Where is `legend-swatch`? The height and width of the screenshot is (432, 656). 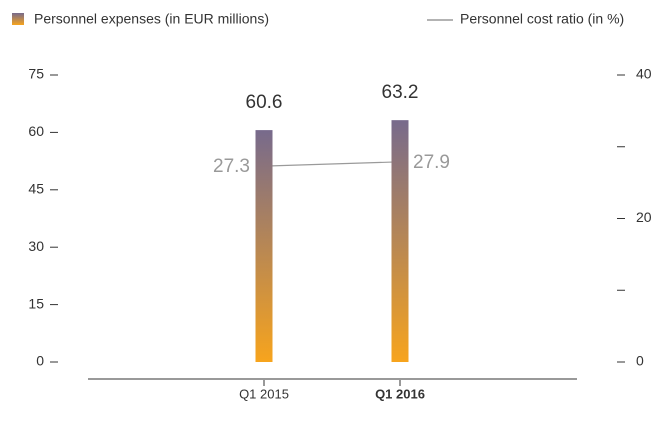 legend-swatch is located at coordinates (18, 19).